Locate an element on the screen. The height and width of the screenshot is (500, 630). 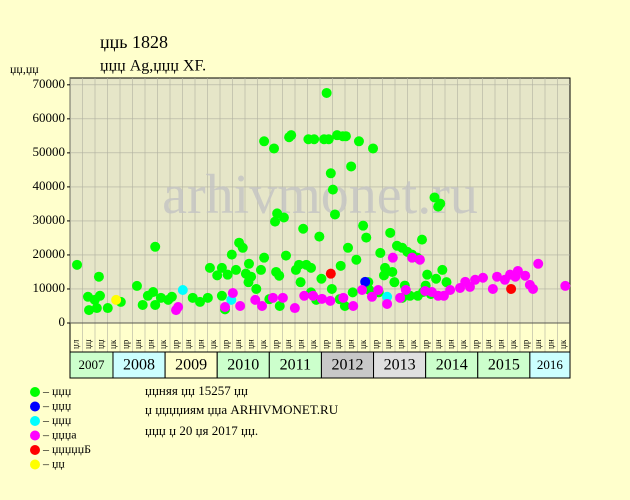
year-label: 2014 is located at coordinates (452, 365).